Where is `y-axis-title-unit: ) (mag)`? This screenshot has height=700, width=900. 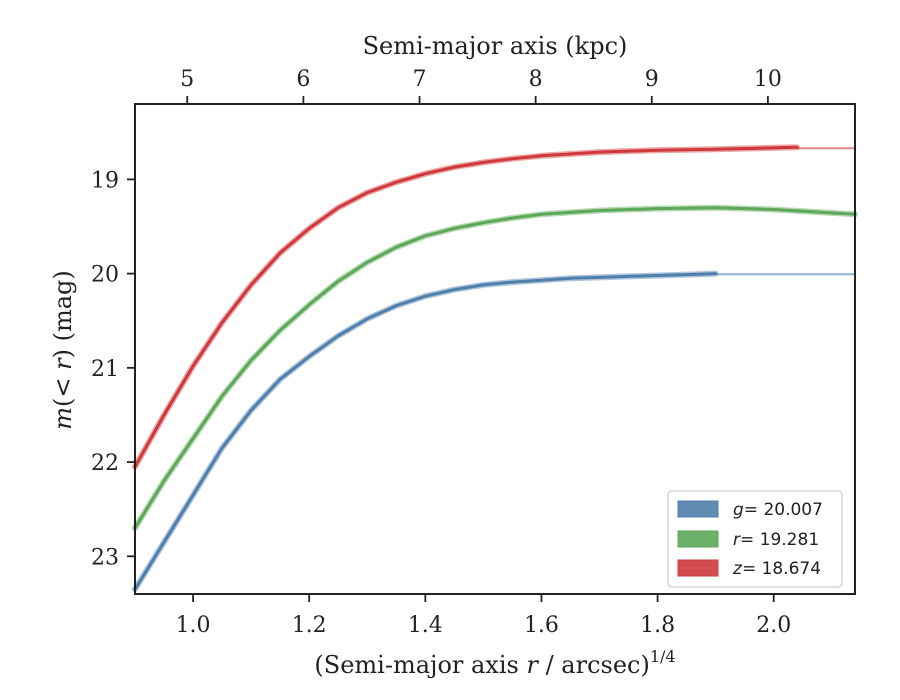 y-axis-title-unit: ) (mag) is located at coordinates (63, 314).